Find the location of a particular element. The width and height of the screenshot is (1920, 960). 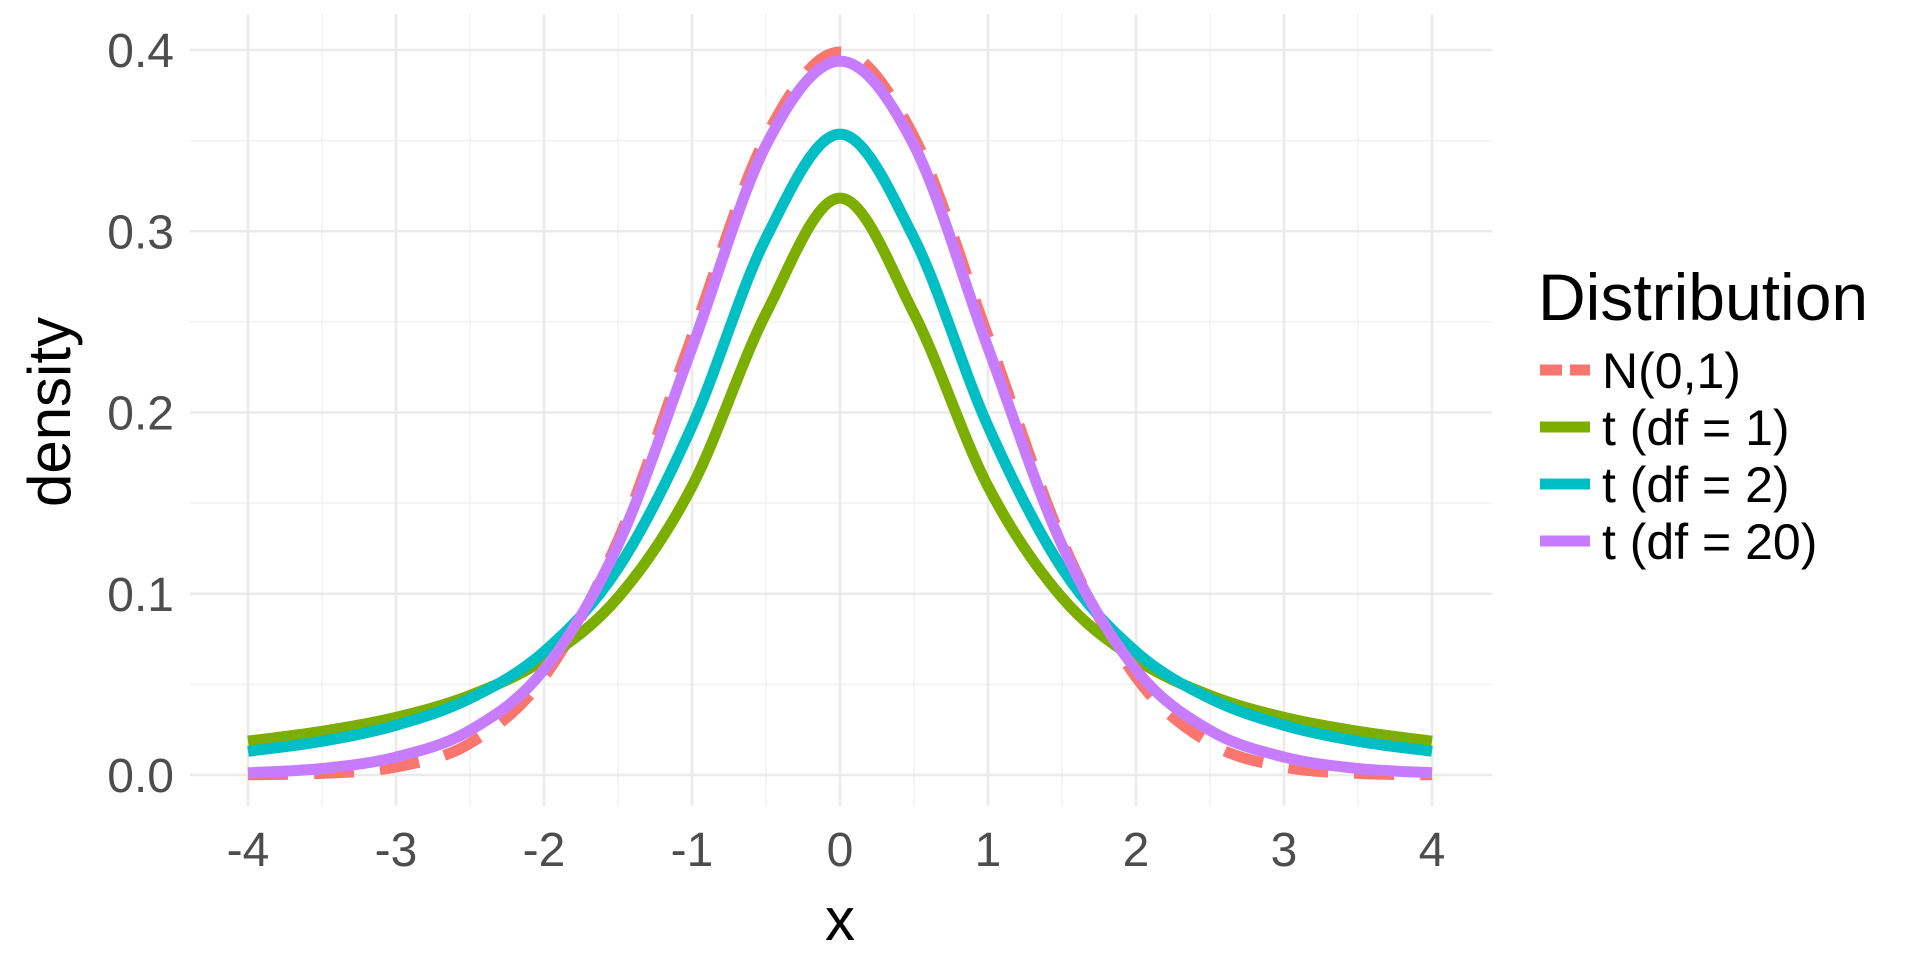

legend-label: t (df = 1) is located at coordinates (1696, 428).